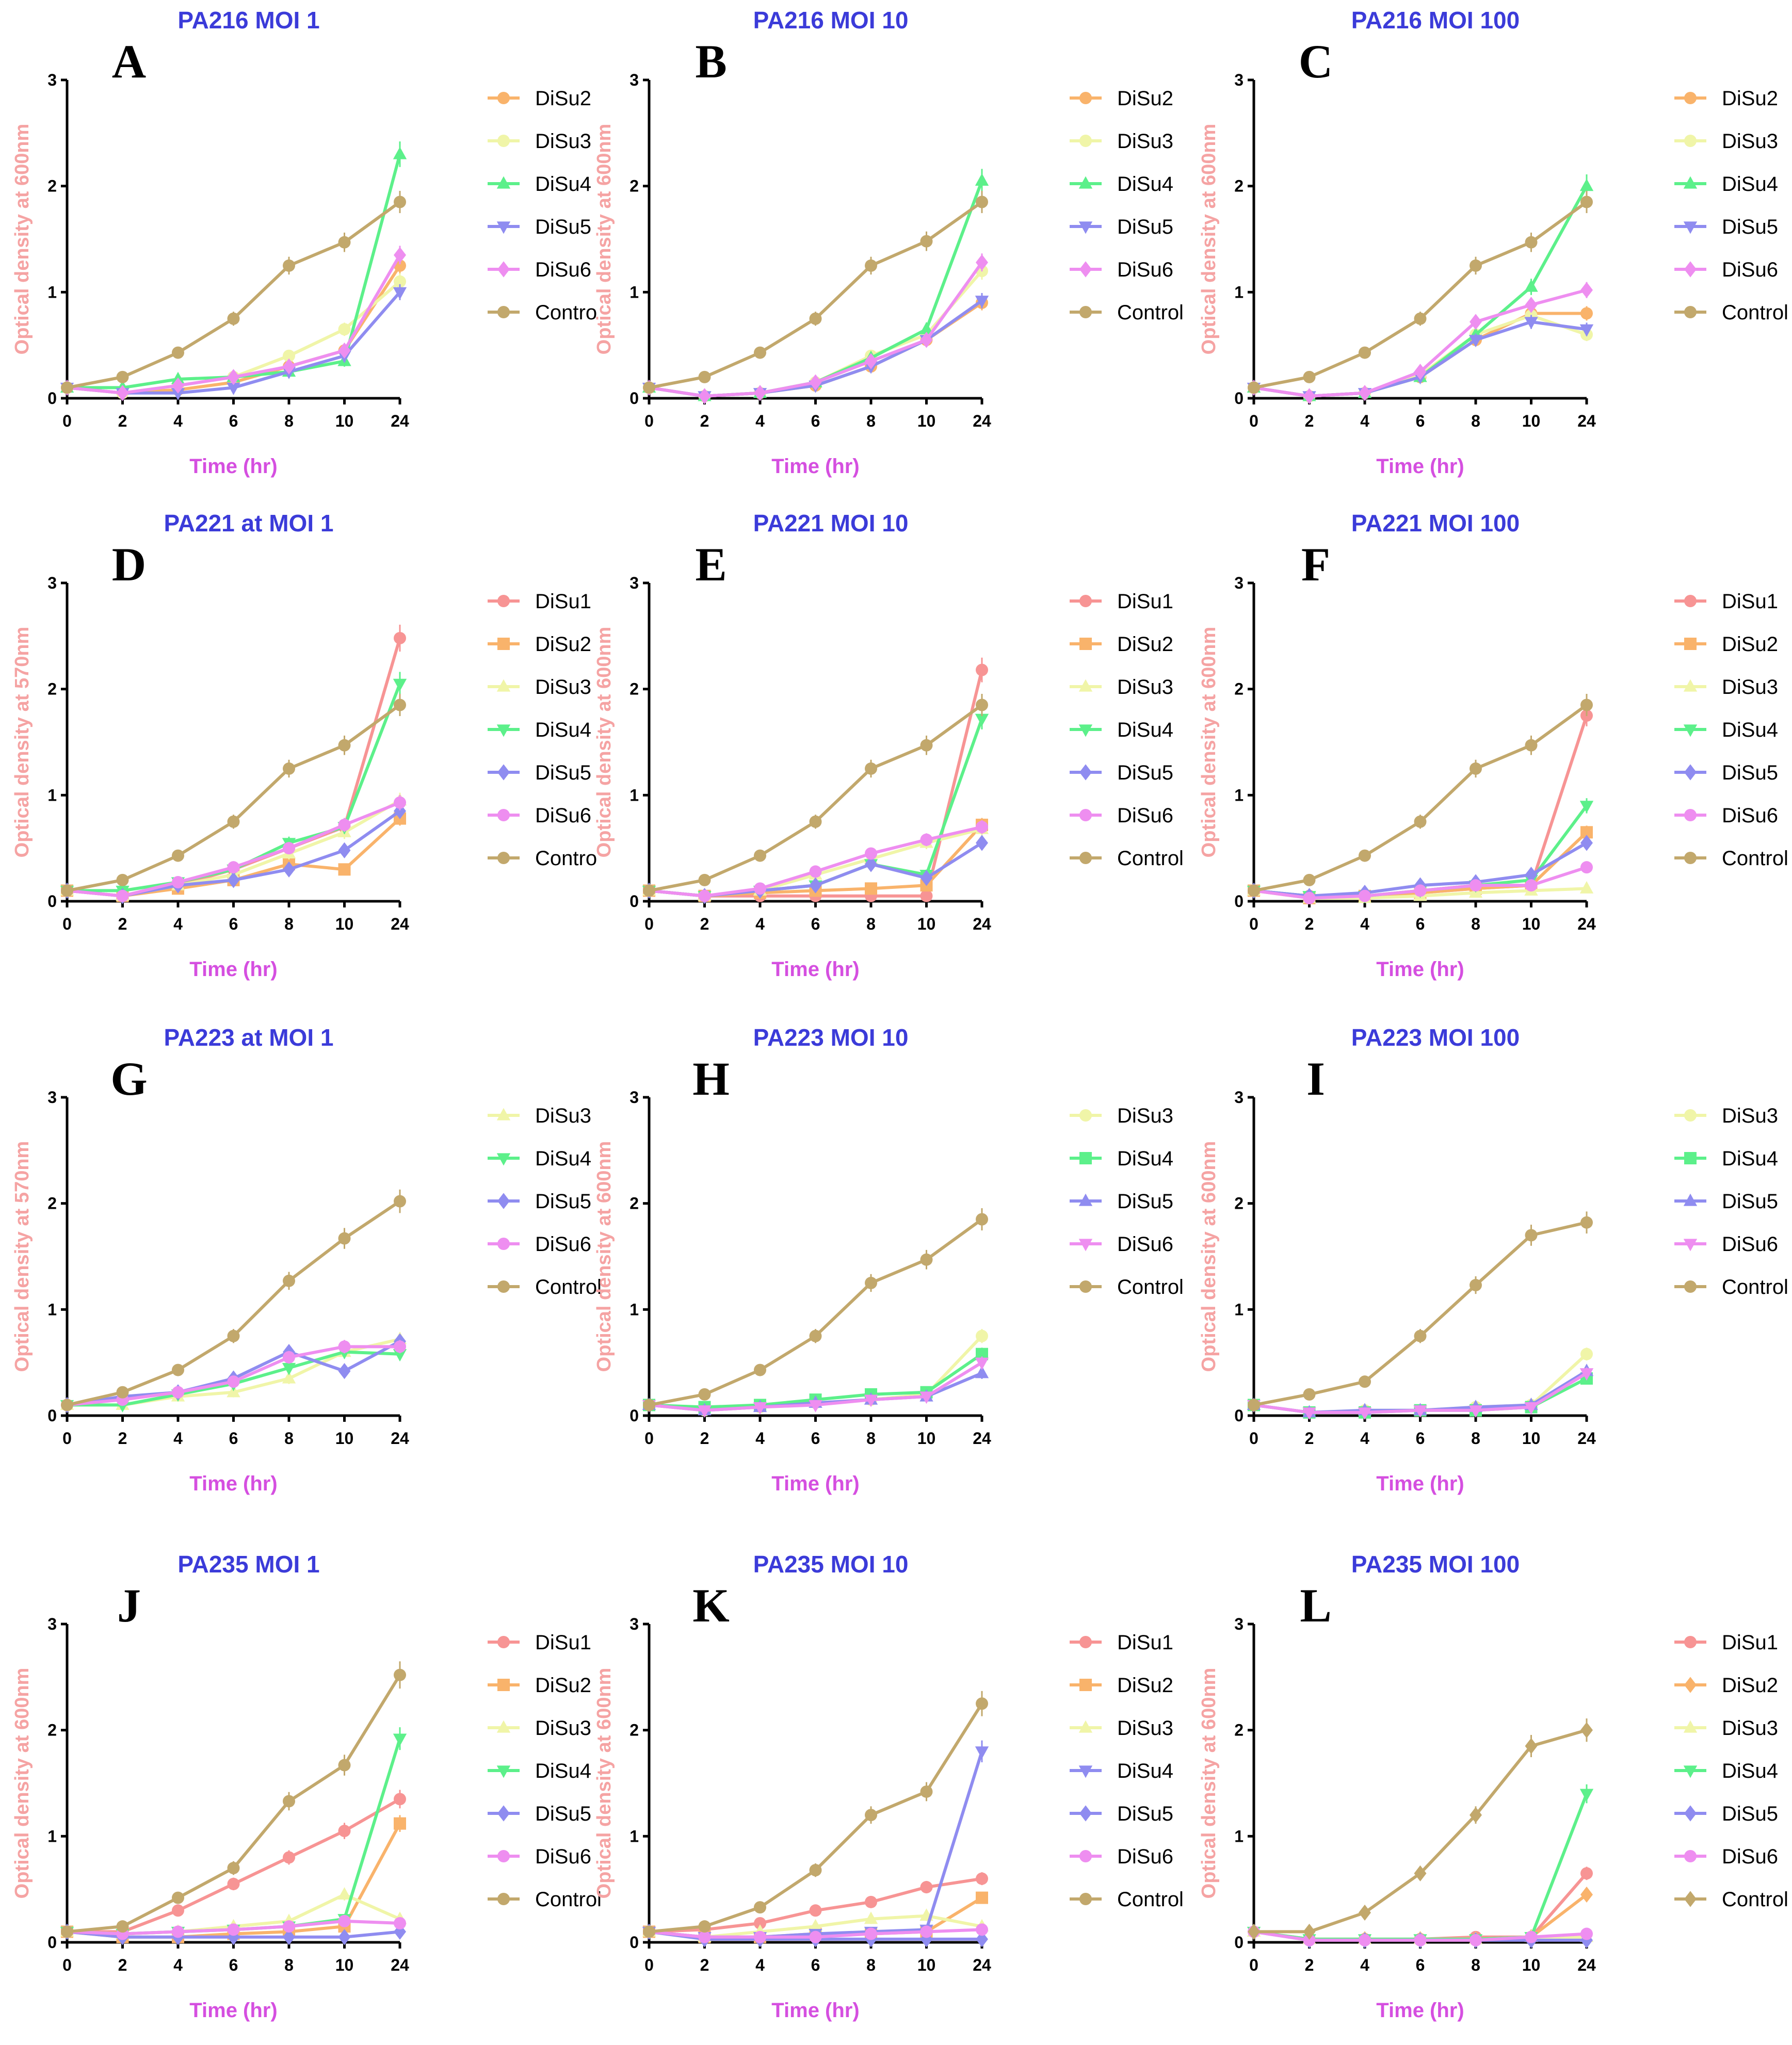 The image size is (1792, 2045). What do you see at coordinates (563, 772) in the screenshot?
I see `legend-label: DiSu5` at bounding box center [563, 772].